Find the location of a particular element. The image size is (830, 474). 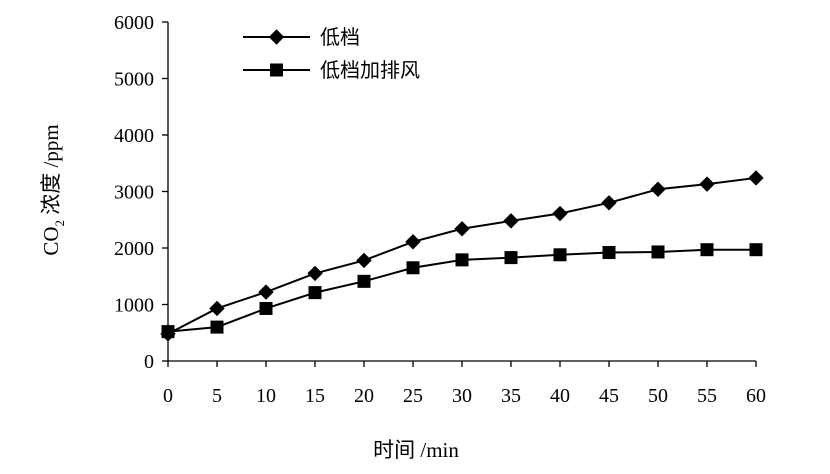

legend-label-2: 低档加排风 is located at coordinates (370, 70).